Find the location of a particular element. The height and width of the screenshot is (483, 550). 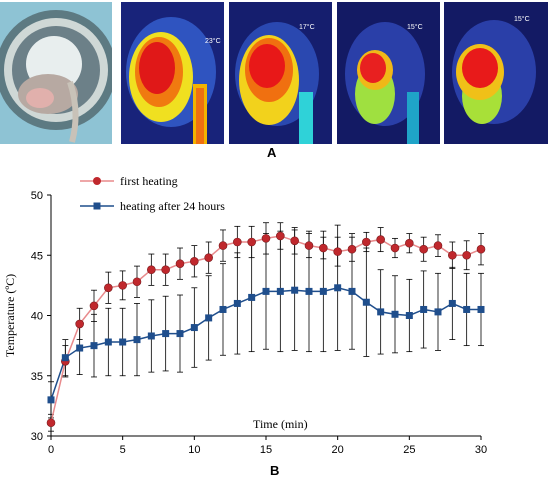

x-tick-label: 0 is located at coordinates (51, 450).